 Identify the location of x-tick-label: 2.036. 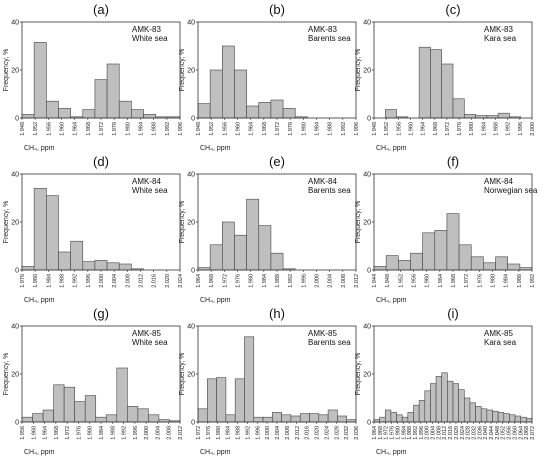
(480, 433).